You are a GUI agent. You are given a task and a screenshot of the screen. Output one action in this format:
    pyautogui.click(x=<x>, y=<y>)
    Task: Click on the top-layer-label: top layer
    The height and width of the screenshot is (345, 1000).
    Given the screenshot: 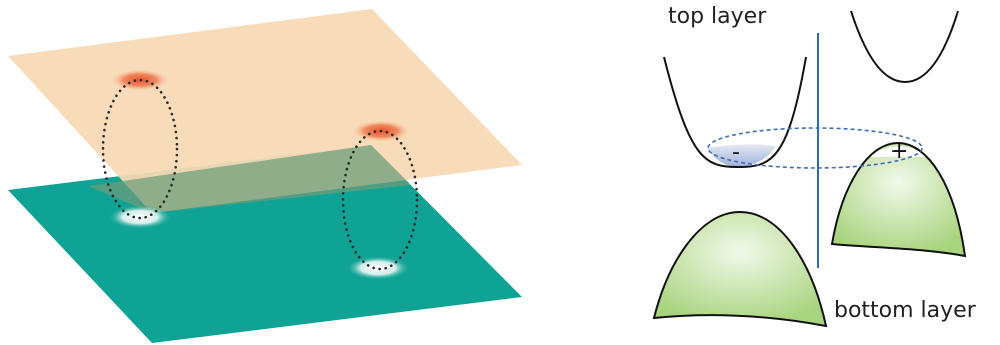 What is the action you would take?
    pyautogui.click(x=717, y=16)
    